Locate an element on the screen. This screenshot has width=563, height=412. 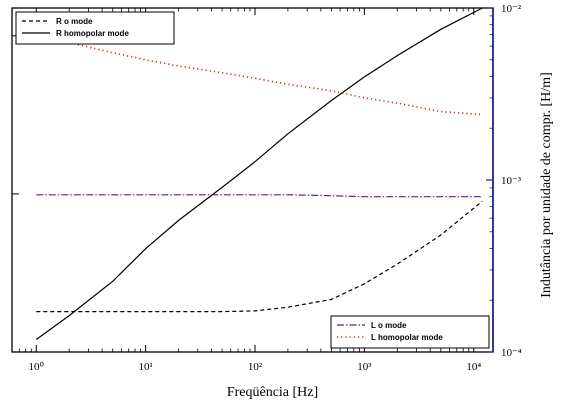
x-tick-label: 10⁰ is located at coordinates (37, 367).